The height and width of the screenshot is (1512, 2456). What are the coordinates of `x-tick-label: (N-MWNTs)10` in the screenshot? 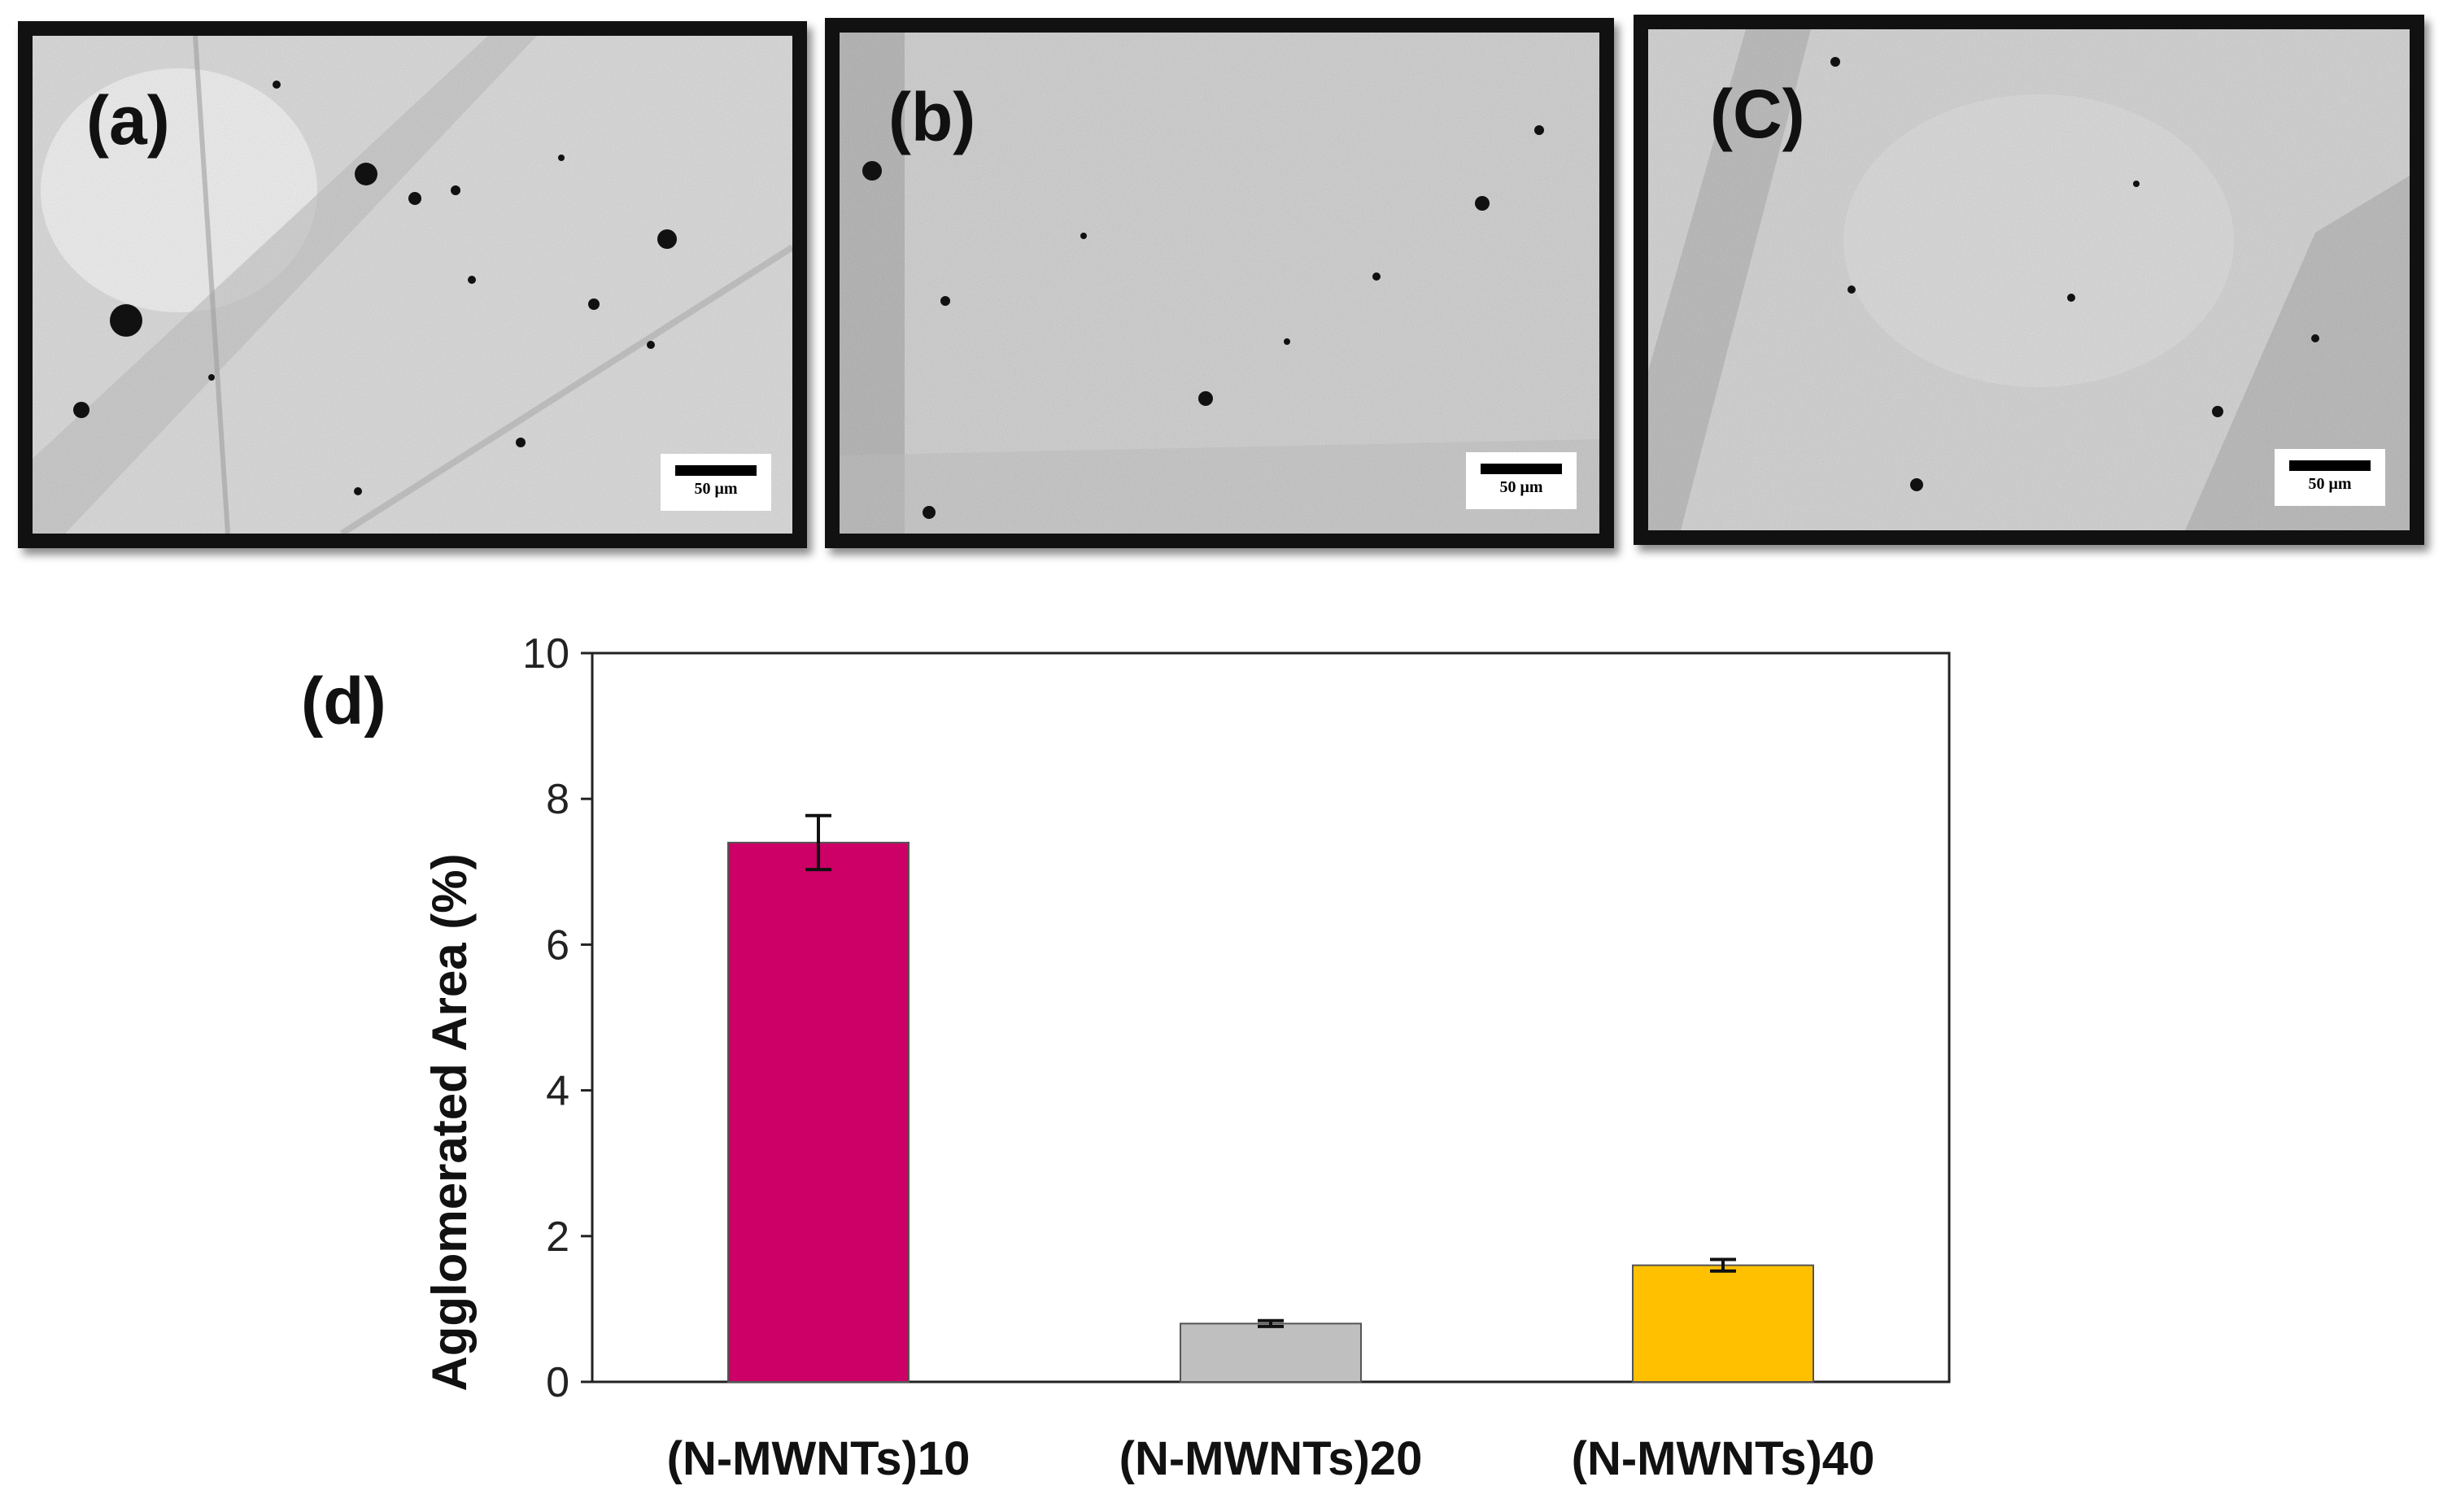 It's located at (819, 1458).